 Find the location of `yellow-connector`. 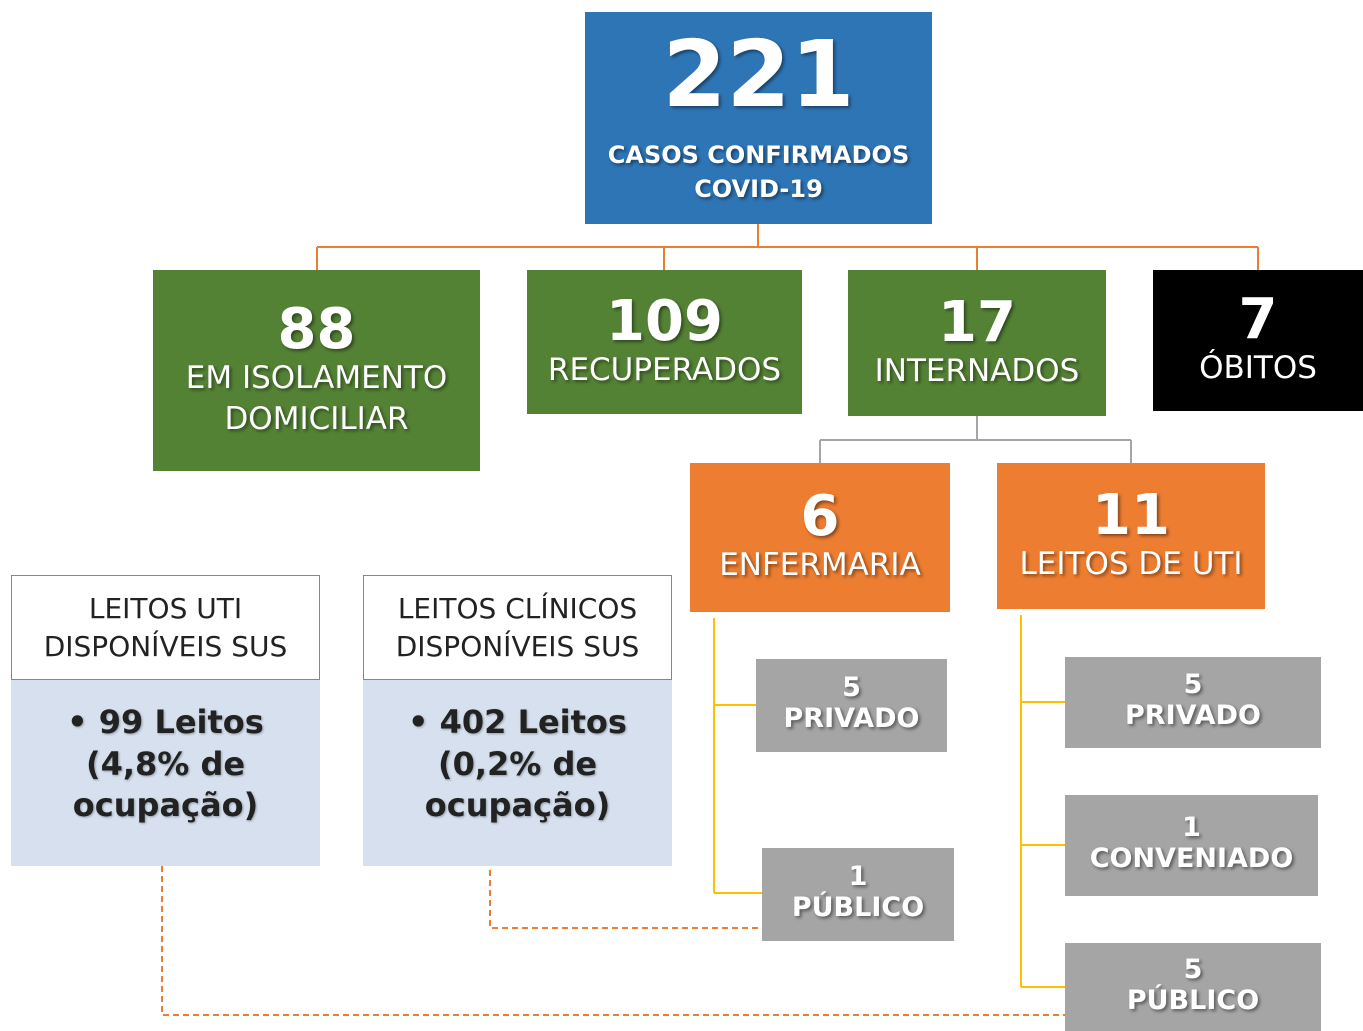

yellow-connector is located at coordinates (889, 801).